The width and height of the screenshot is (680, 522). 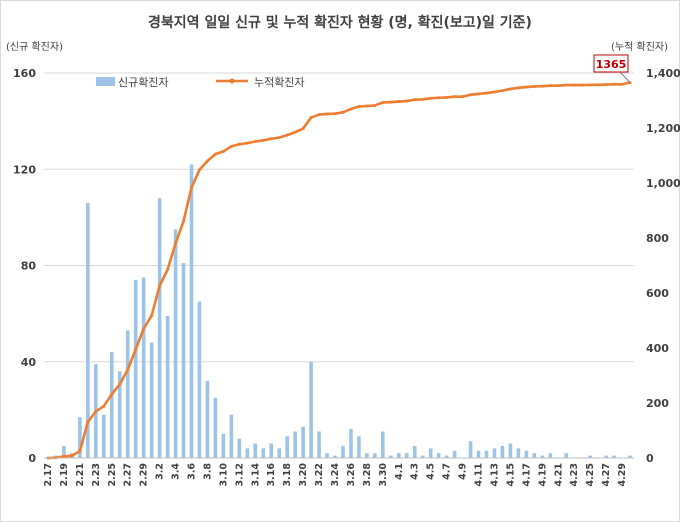 What do you see at coordinates (663, 183) in the screenshot?
I see `right-tick-label: 1,000` at bounding box center [663, 183].